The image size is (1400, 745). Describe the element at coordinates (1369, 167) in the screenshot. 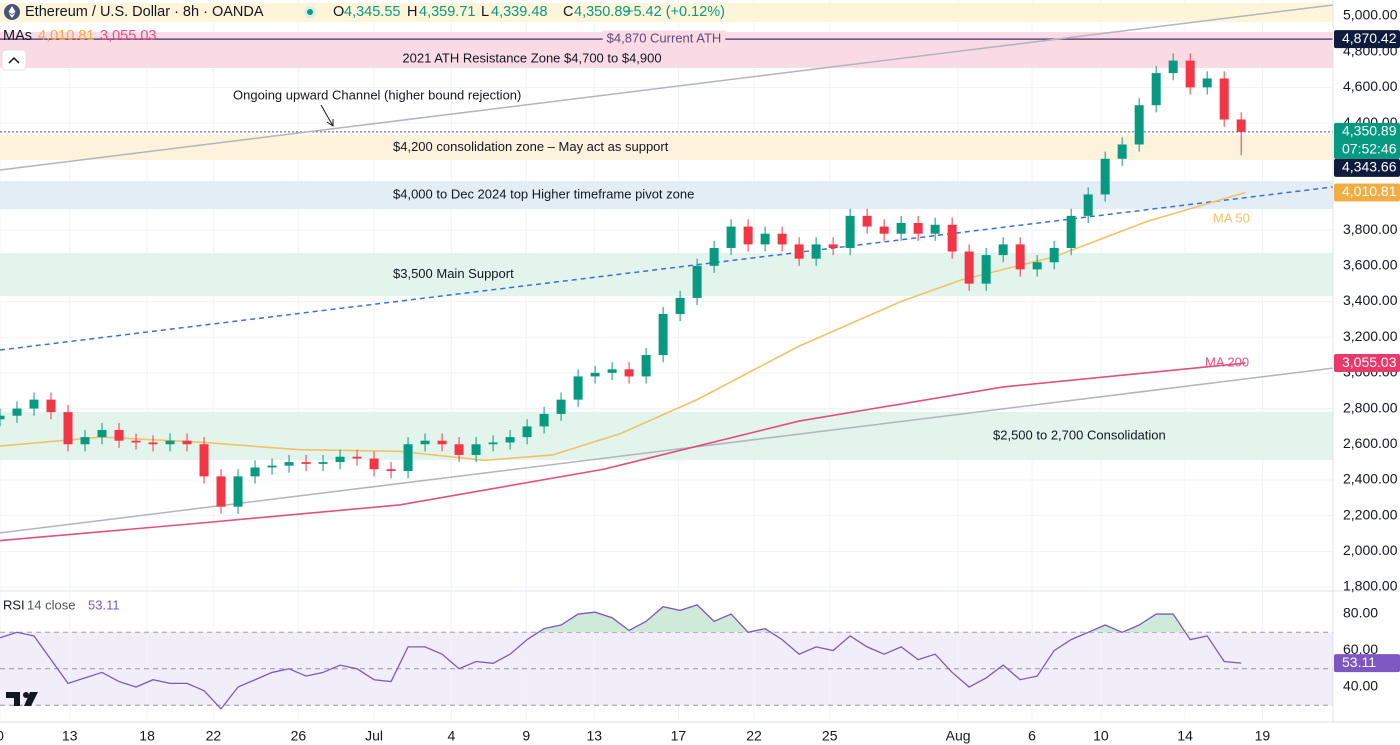

I see `price-tag-label: 4,343.66` at that location.